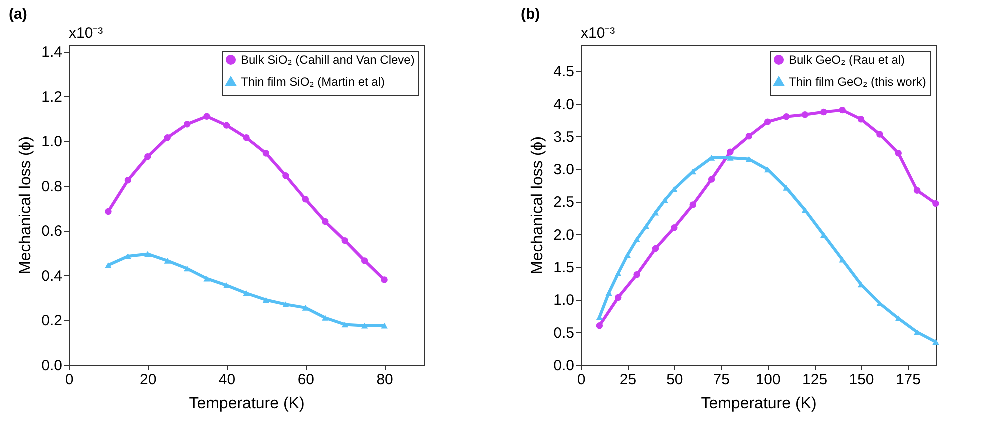  What do you see at coordinates (52, 231) in the screenshot?
I see `y-tick-label: 0.6` at bounding box center [52, 231].